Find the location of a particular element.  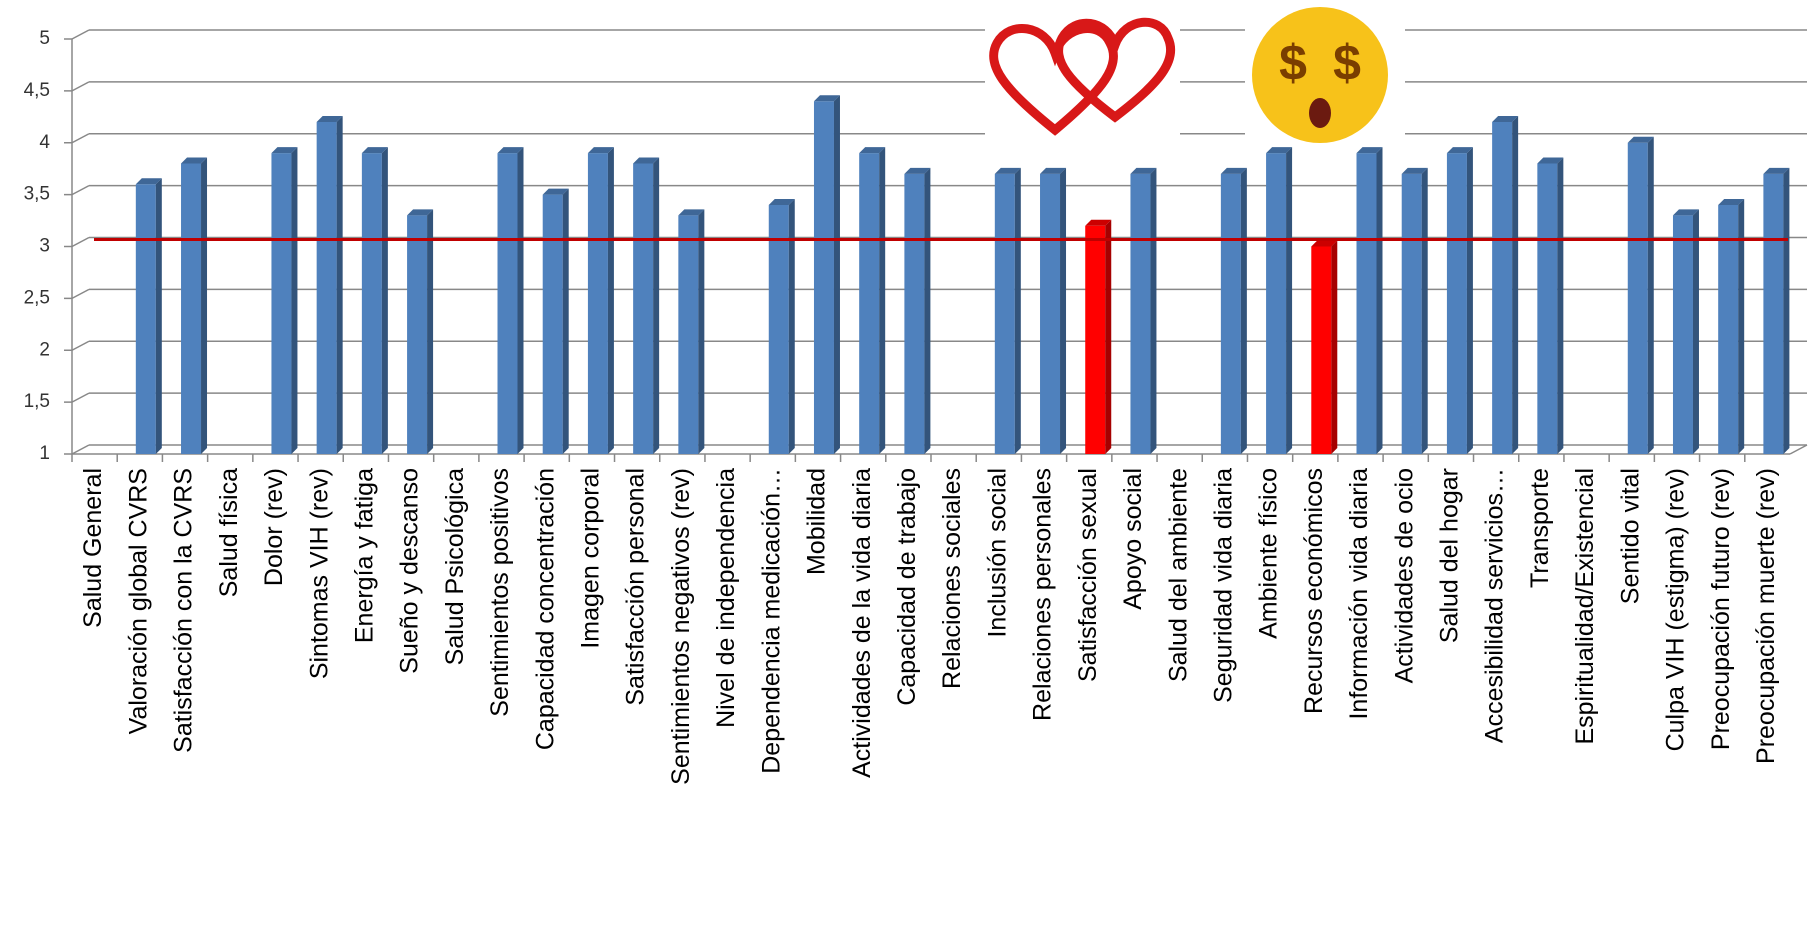

x-tick-label: Mobilidad is located at coordinates (817, 521).